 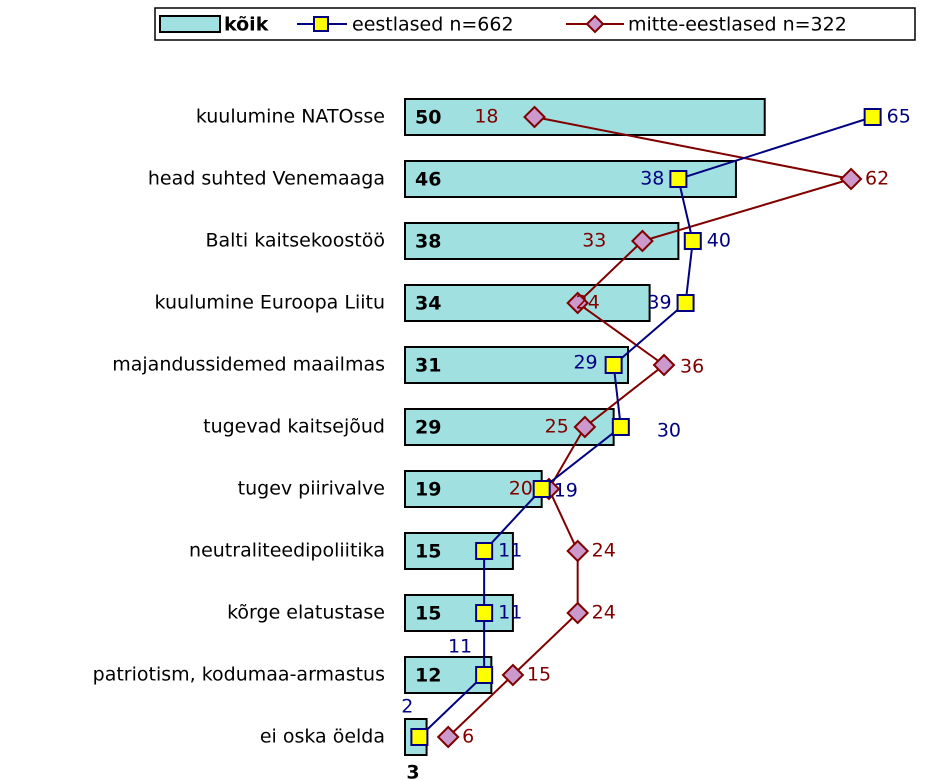 I want to click on legend-label: mitte-eestlased n=322, so click(x=737, y=25).